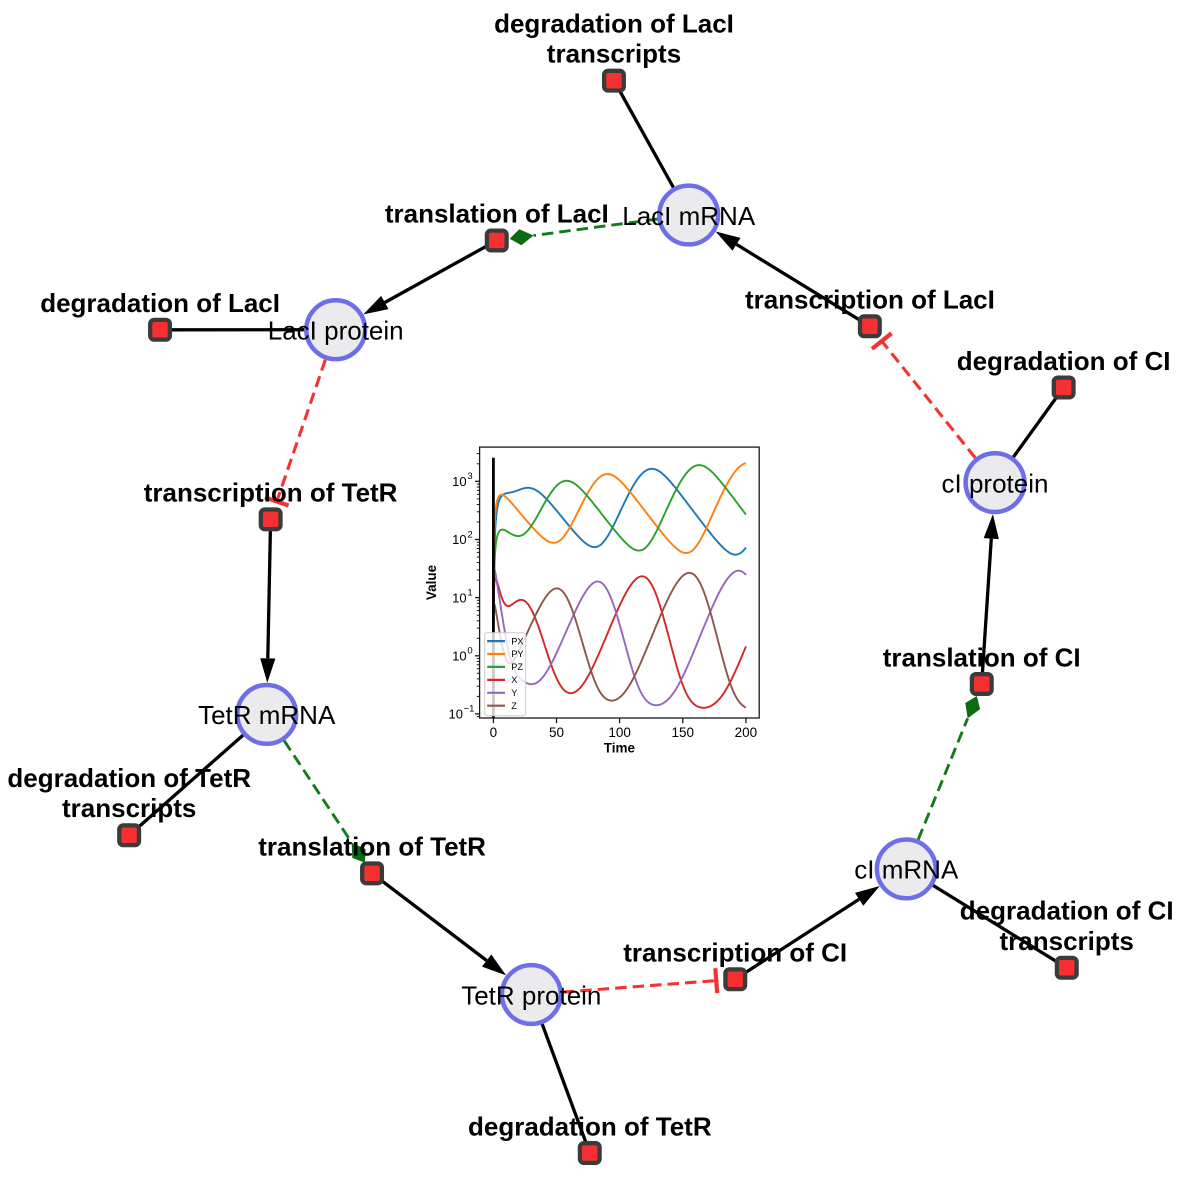 This screenshot has height=1200, width=1189. I want to click on svg-text: 200, so click(746, 732).